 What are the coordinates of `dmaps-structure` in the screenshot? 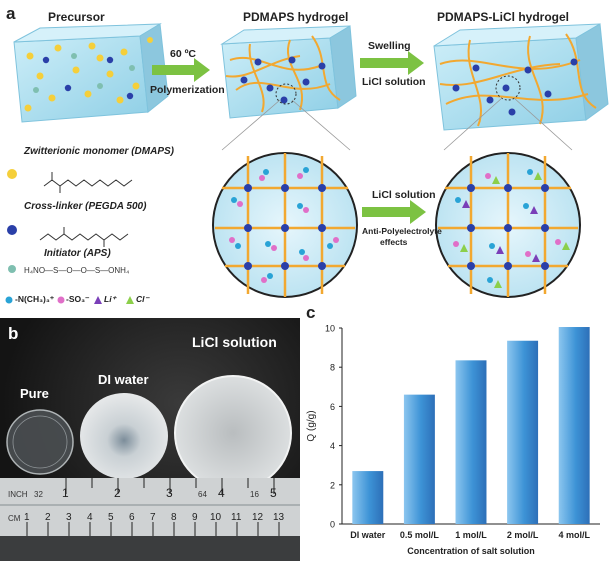 It's located at (88, 182).